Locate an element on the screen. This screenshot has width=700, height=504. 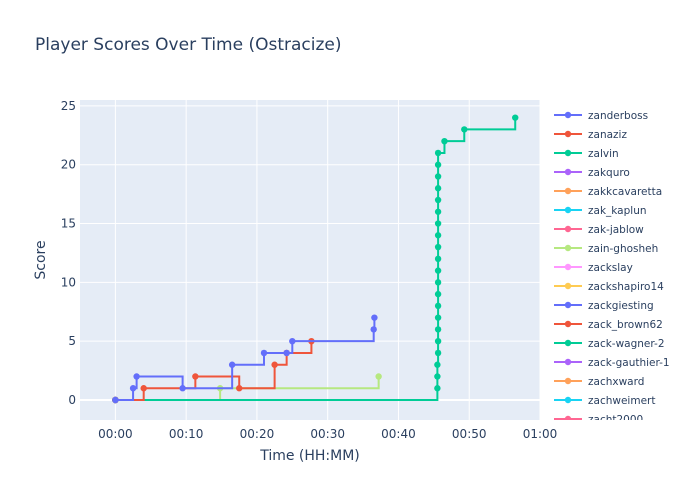
y-tick-label: 15 is located at coordinates (68, 224).